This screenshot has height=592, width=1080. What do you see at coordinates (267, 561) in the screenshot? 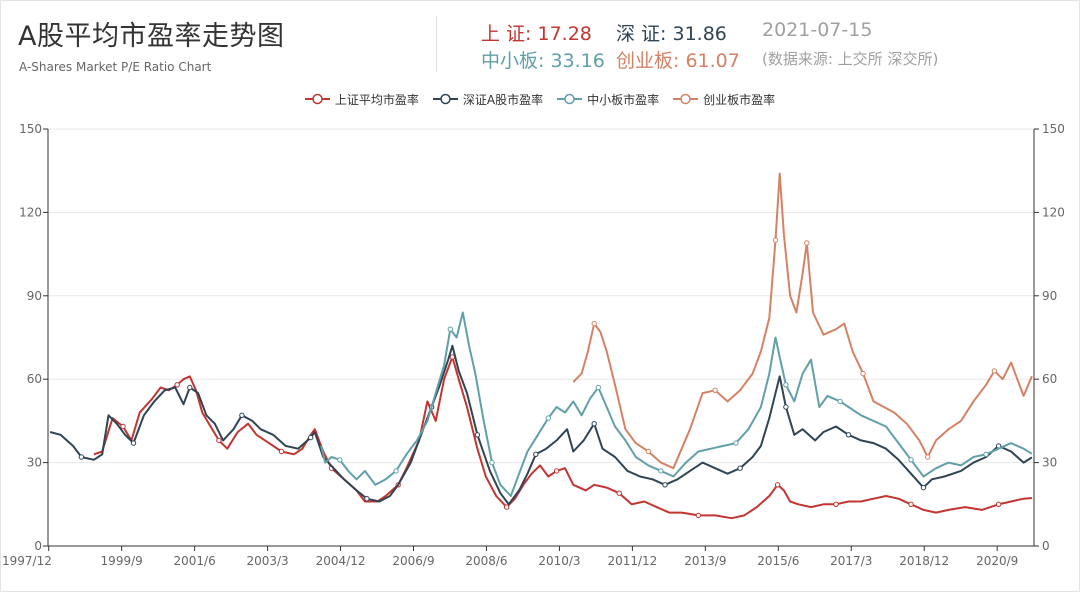
I see `x-tick-label: 2003/3` at bounding box center [267, 561].